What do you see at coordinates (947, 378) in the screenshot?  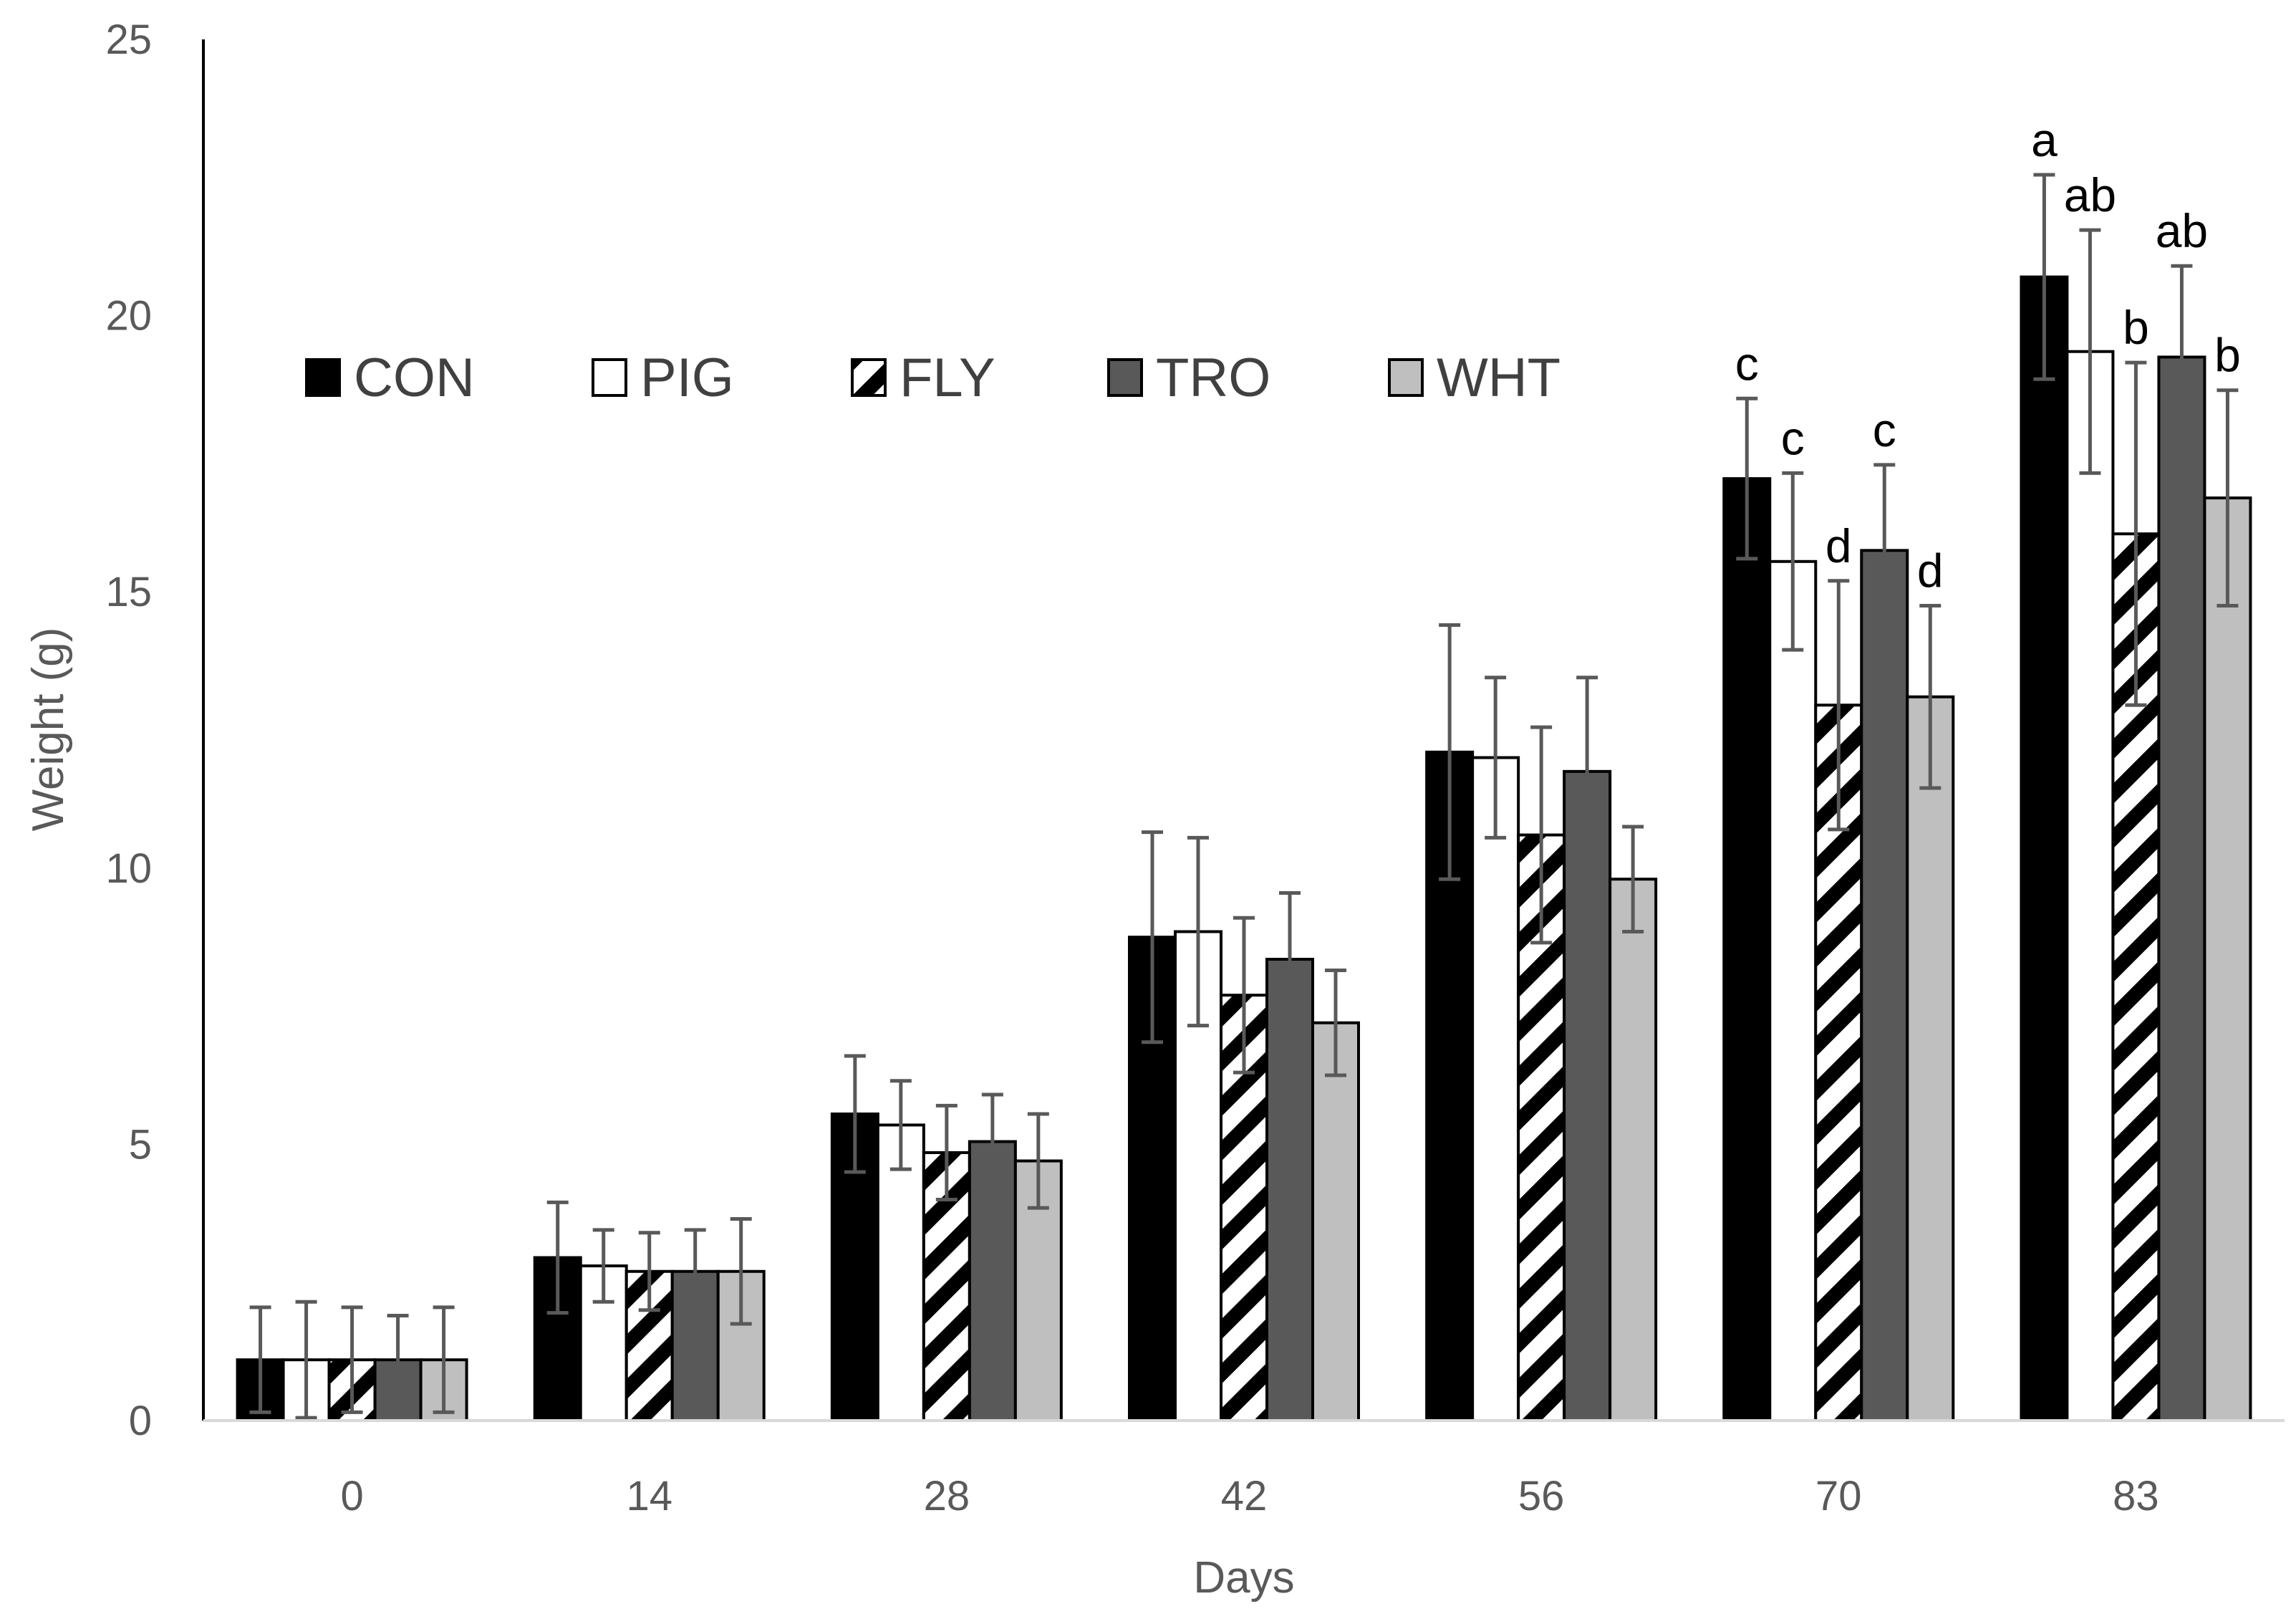 I see `legend-label-fly: FLY` at bounding box center [947, 378].